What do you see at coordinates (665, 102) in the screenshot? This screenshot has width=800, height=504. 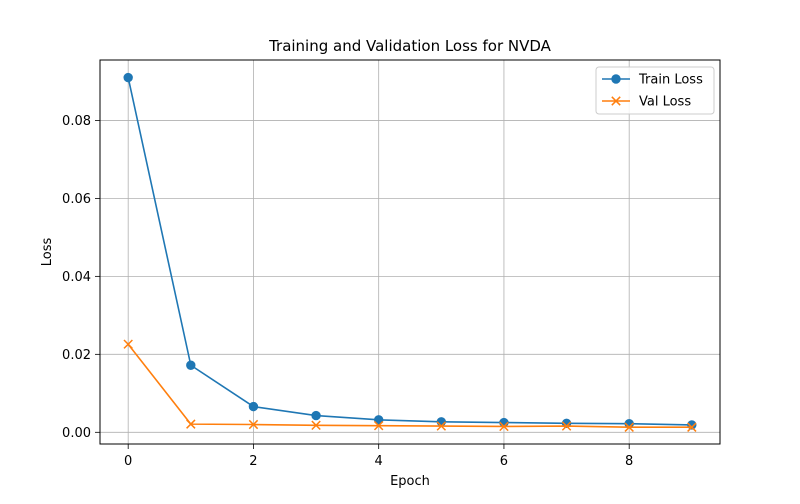 I see `legend-label-val-loss: Val Loss` at bounding box center [665, 102].